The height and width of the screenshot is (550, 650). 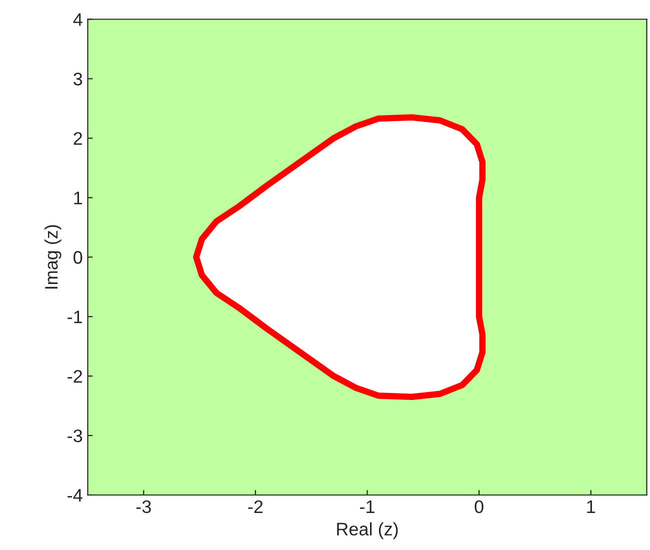 What do you see at coordinates (78, 138) in the screenshot?
I see `y-tick-label: 2` at bounding box center [78, 138].